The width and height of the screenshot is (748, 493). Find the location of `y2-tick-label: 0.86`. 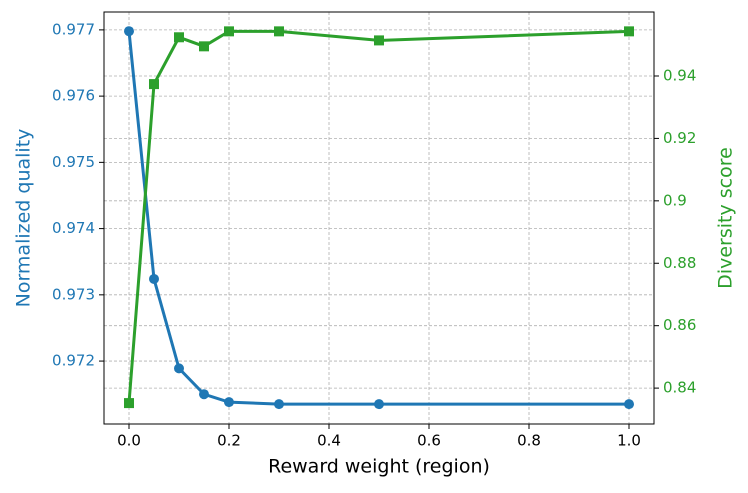

y2-tick-label: 0.86 is located at coordinates (679, 325).